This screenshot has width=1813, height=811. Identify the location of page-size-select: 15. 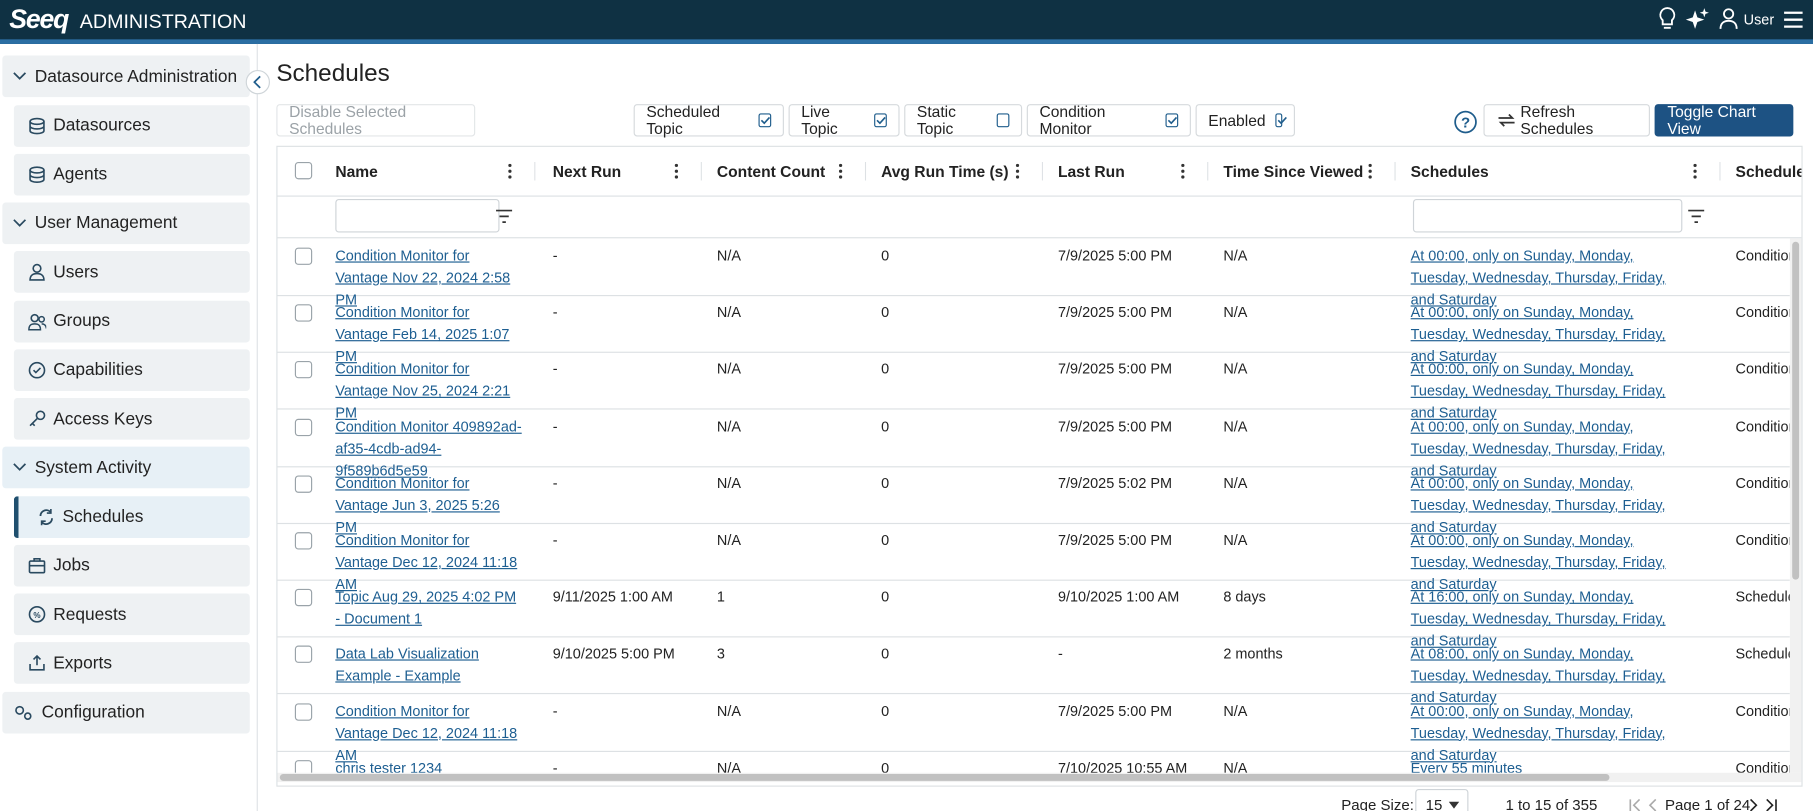
(1442, 800).